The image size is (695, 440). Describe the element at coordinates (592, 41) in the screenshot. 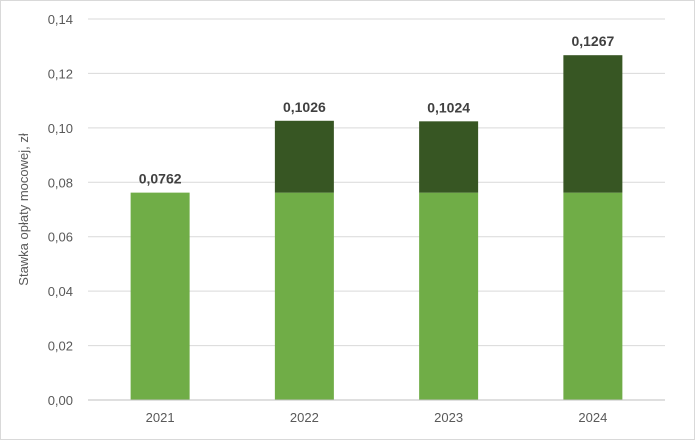

I see `data-label-2024: 0,1267` at that location.